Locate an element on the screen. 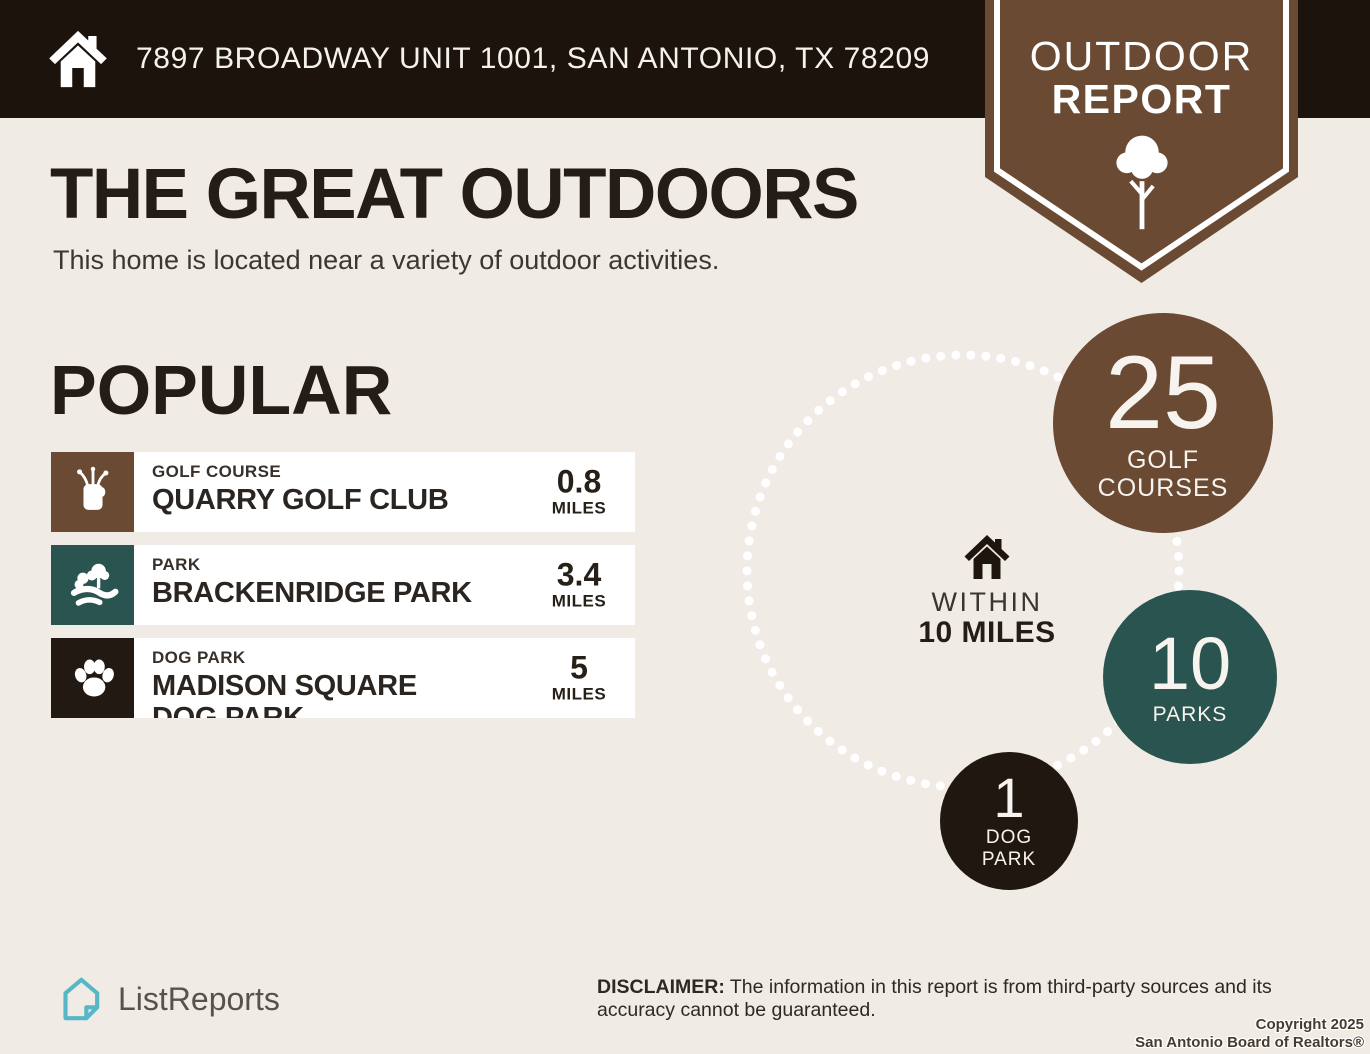 The height and width of the screenshot is (1054, 1370). place-info: DOG PARK MADISON SQUARE DOG PARK is located at coordinates (317, 683).